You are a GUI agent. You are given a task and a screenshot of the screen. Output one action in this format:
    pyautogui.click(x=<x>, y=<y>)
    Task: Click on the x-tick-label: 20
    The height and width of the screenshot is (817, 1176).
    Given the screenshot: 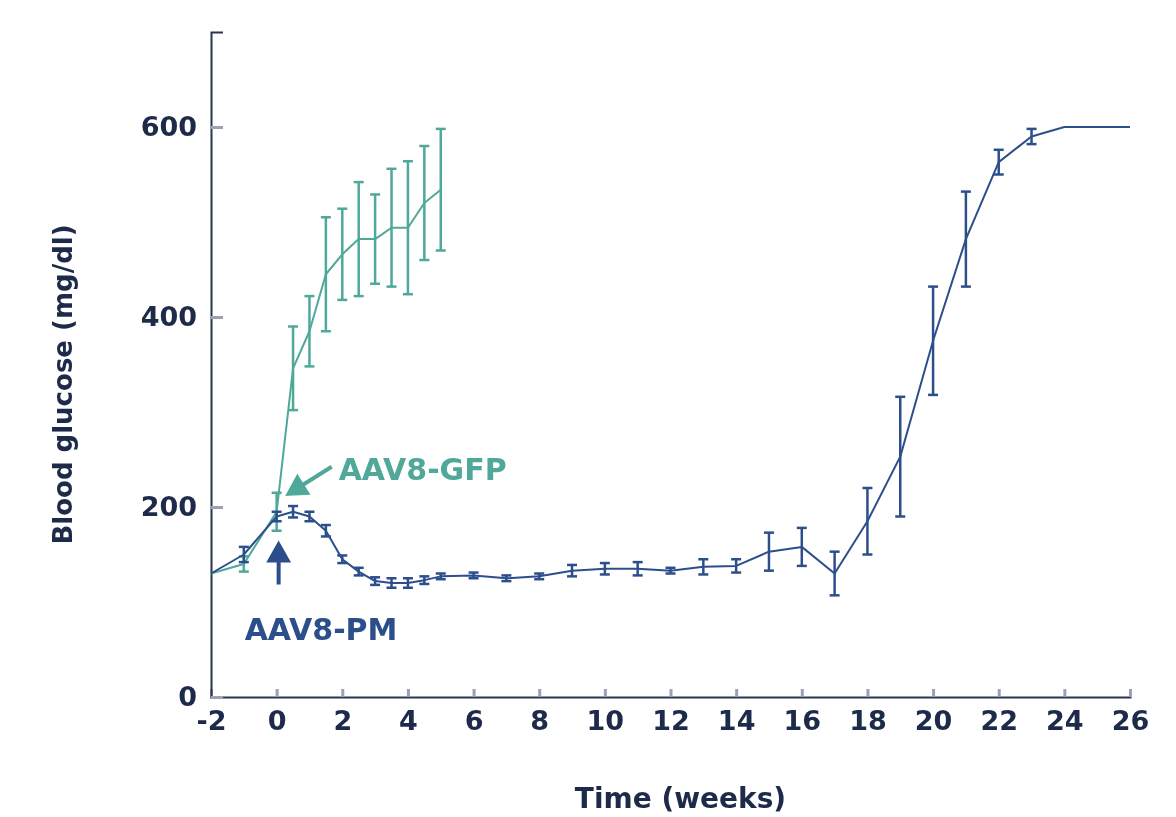 What is the action you would take?
    pyautogui.click(x=933, y=721)
    